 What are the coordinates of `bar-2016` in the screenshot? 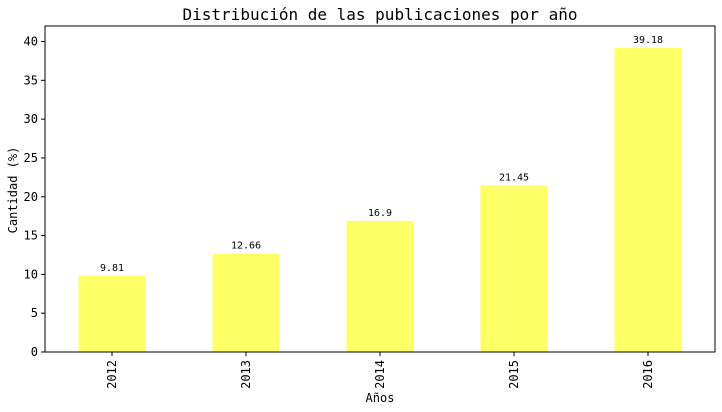 It's located at (648, 199).